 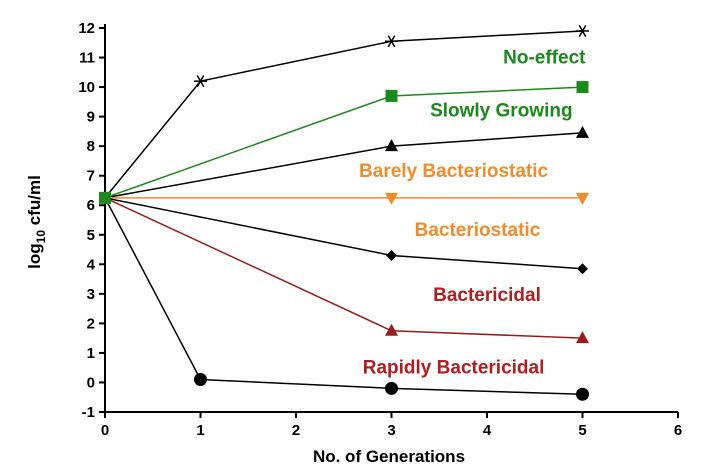 What do you see at coordinates (105, 197) in the screenshot?
I see `start-point-marker` at bounding box center [105, 197].